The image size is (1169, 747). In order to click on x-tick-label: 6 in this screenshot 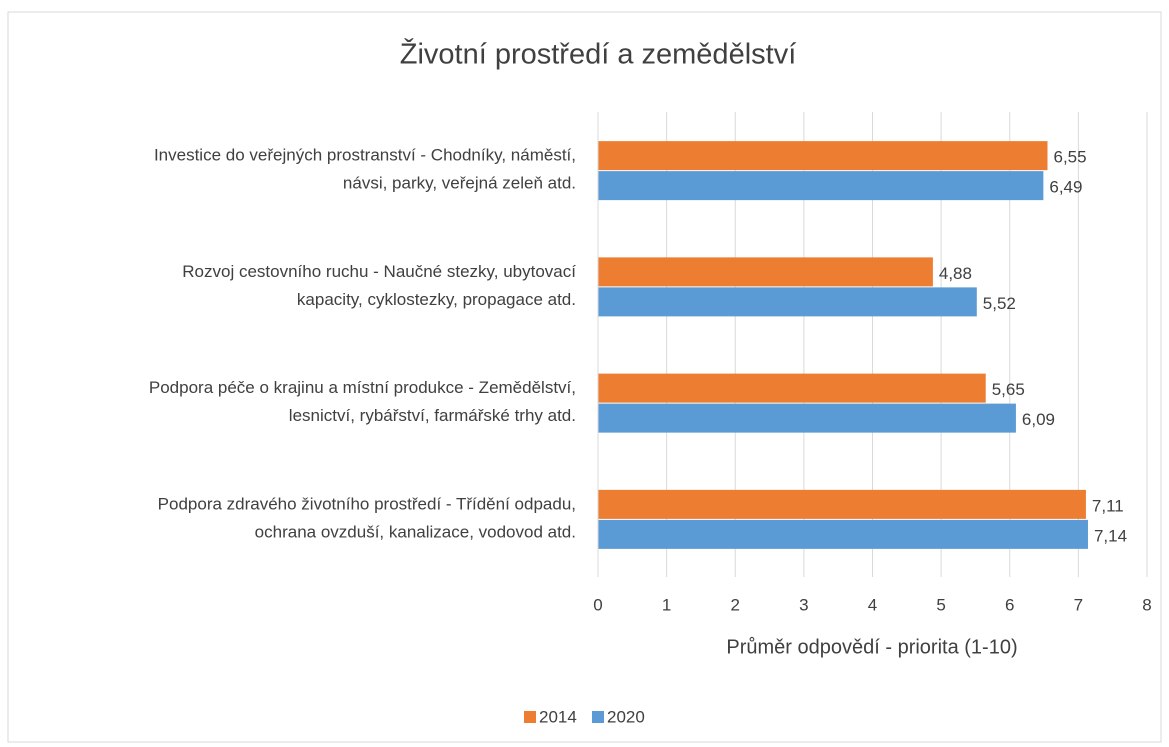, I will do `click(1009, 604)`.